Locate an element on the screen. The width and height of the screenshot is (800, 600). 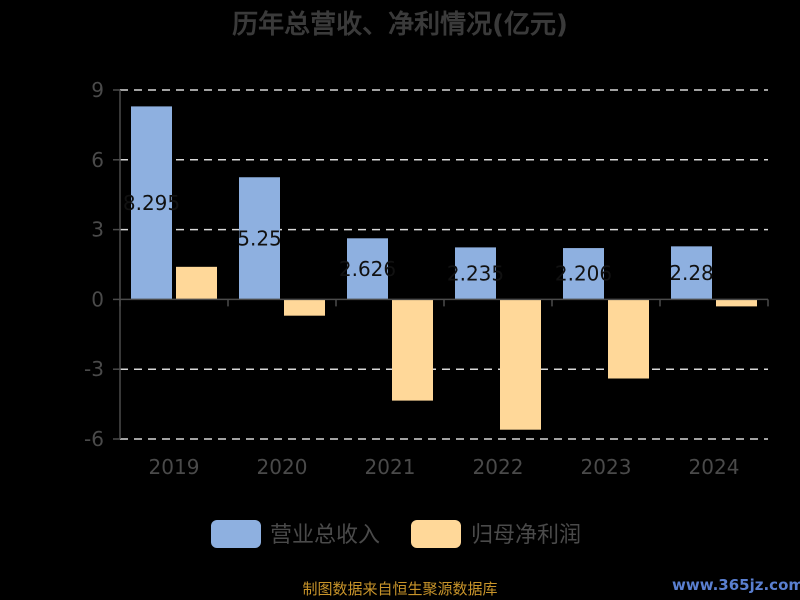
y-tick-label: -6 is located at coordinates (94, 439).